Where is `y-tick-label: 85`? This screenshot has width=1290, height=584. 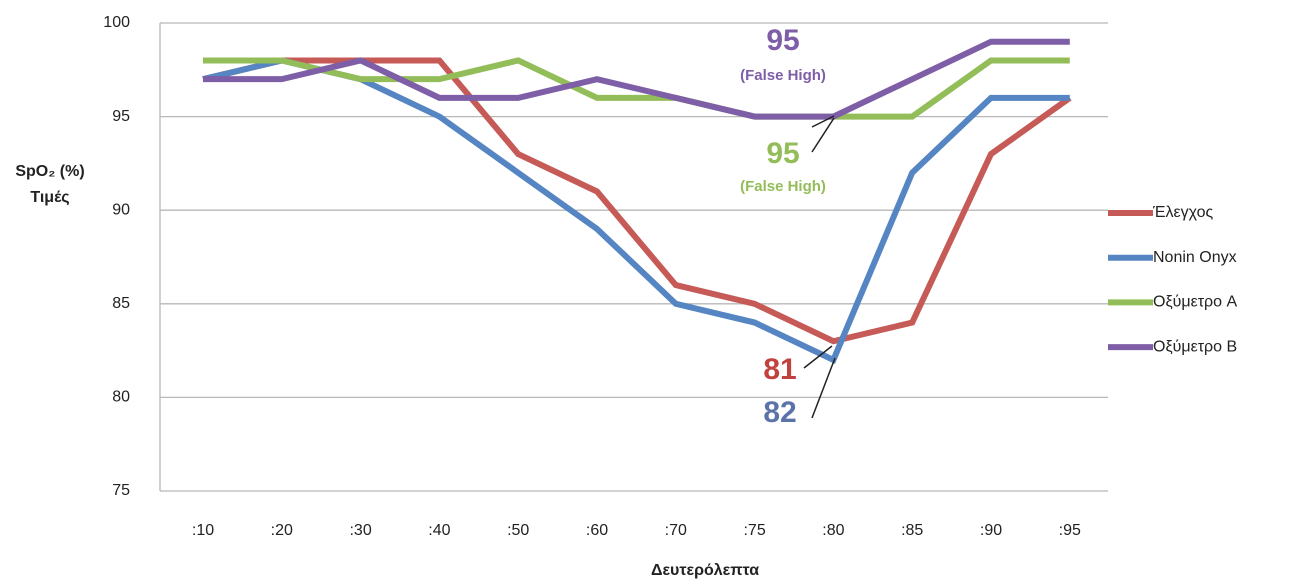 y-tick-label: 85 is located at coordinates (121, 303).